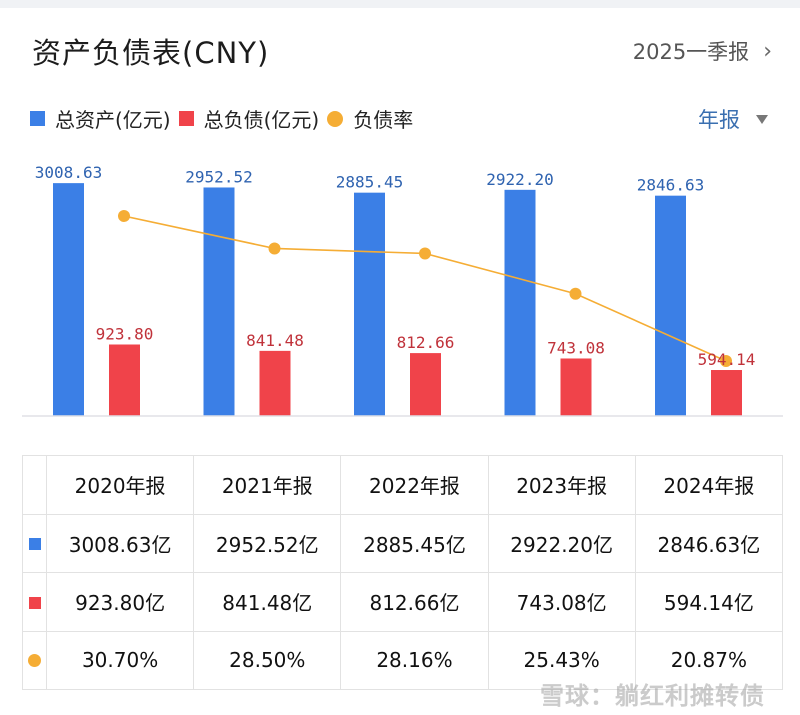 Image resolution: width=800 pixels, height=715 pixels. I want to click on table-cell: 3008.63亿, so click(120, 543).